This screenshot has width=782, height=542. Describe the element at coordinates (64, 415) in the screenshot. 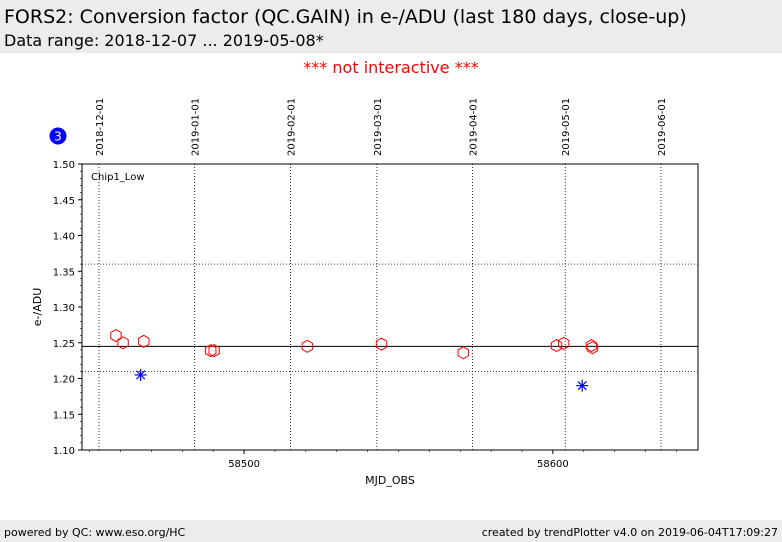

I see `y-tick-label: 1.15` at that location.